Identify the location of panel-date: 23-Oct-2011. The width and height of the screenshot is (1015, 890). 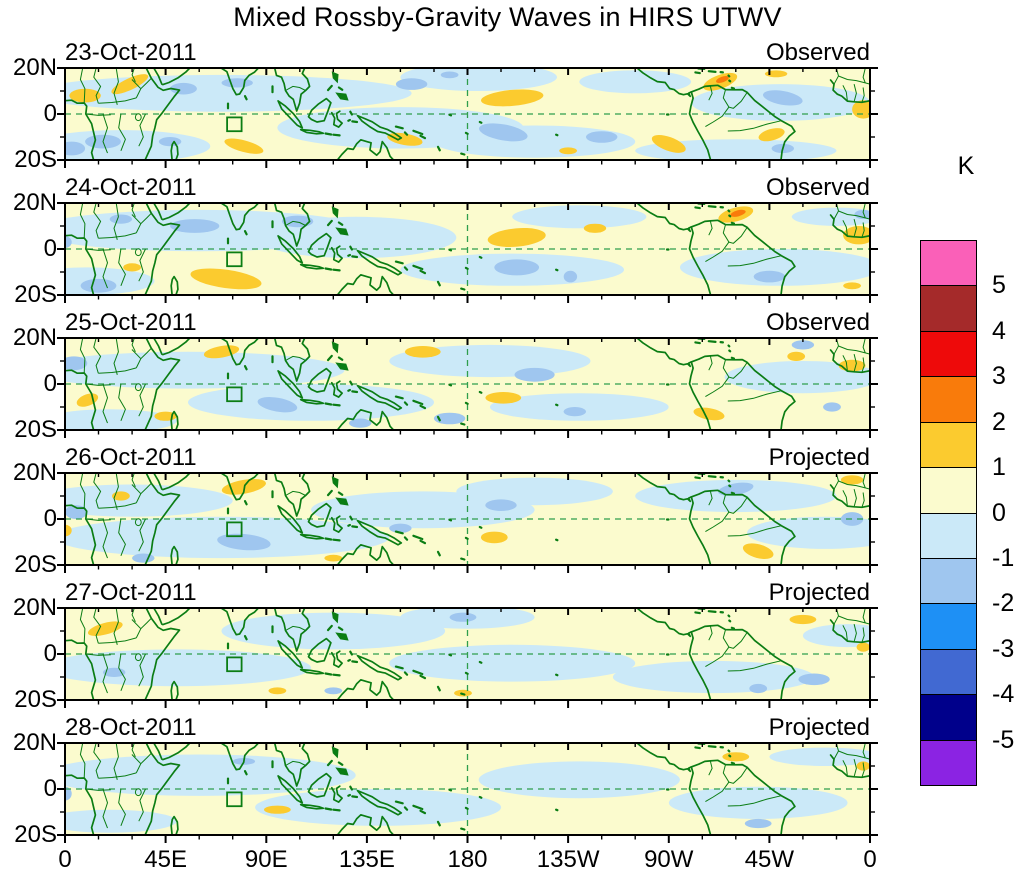
(131, 52).